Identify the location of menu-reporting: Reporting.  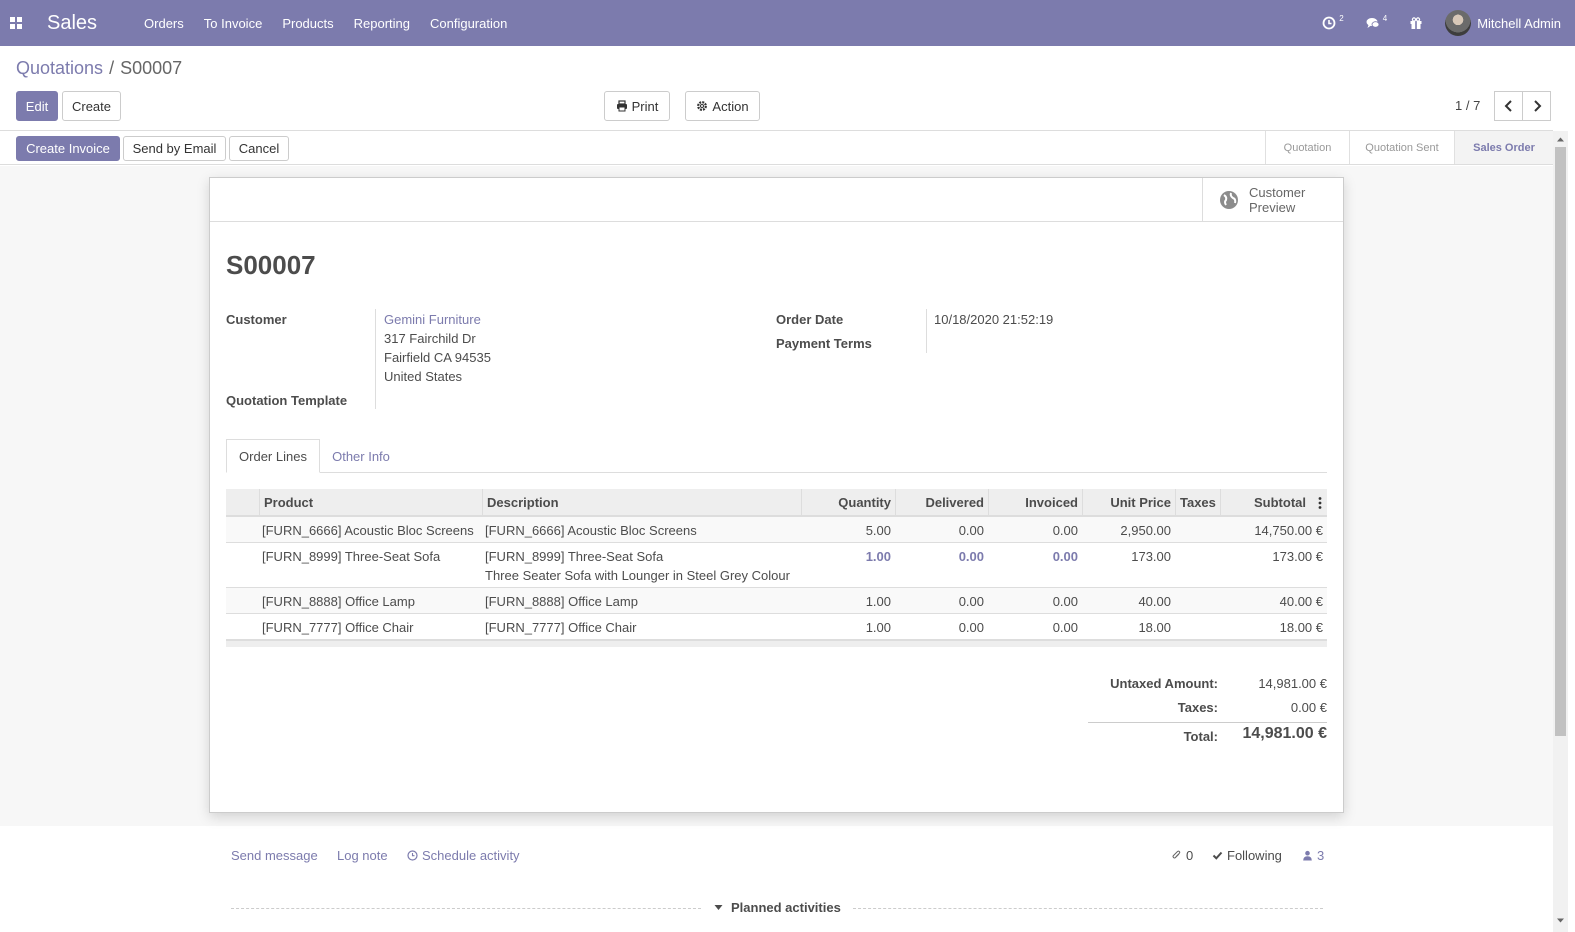
(381, 23).